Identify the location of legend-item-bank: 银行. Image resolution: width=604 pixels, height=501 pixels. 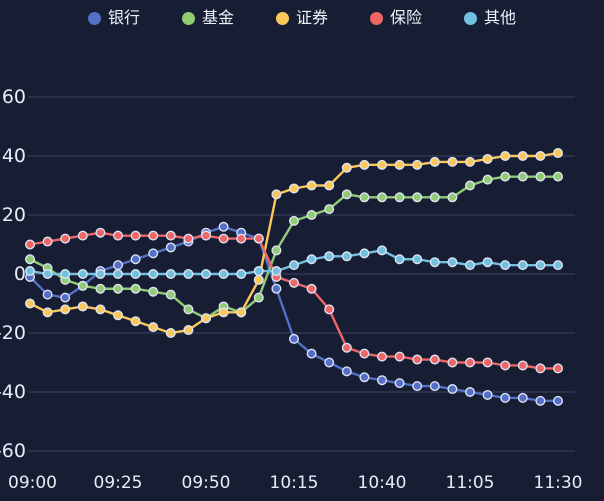
(113, 18).